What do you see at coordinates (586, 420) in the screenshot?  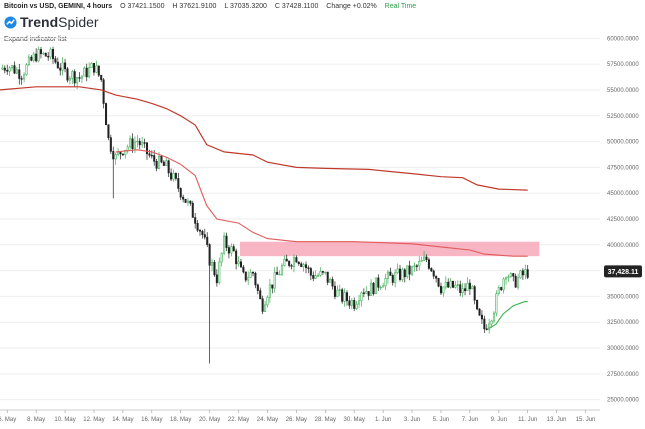 I see `x-tick-label: 15. Jun` at bounding box center [586, 420].